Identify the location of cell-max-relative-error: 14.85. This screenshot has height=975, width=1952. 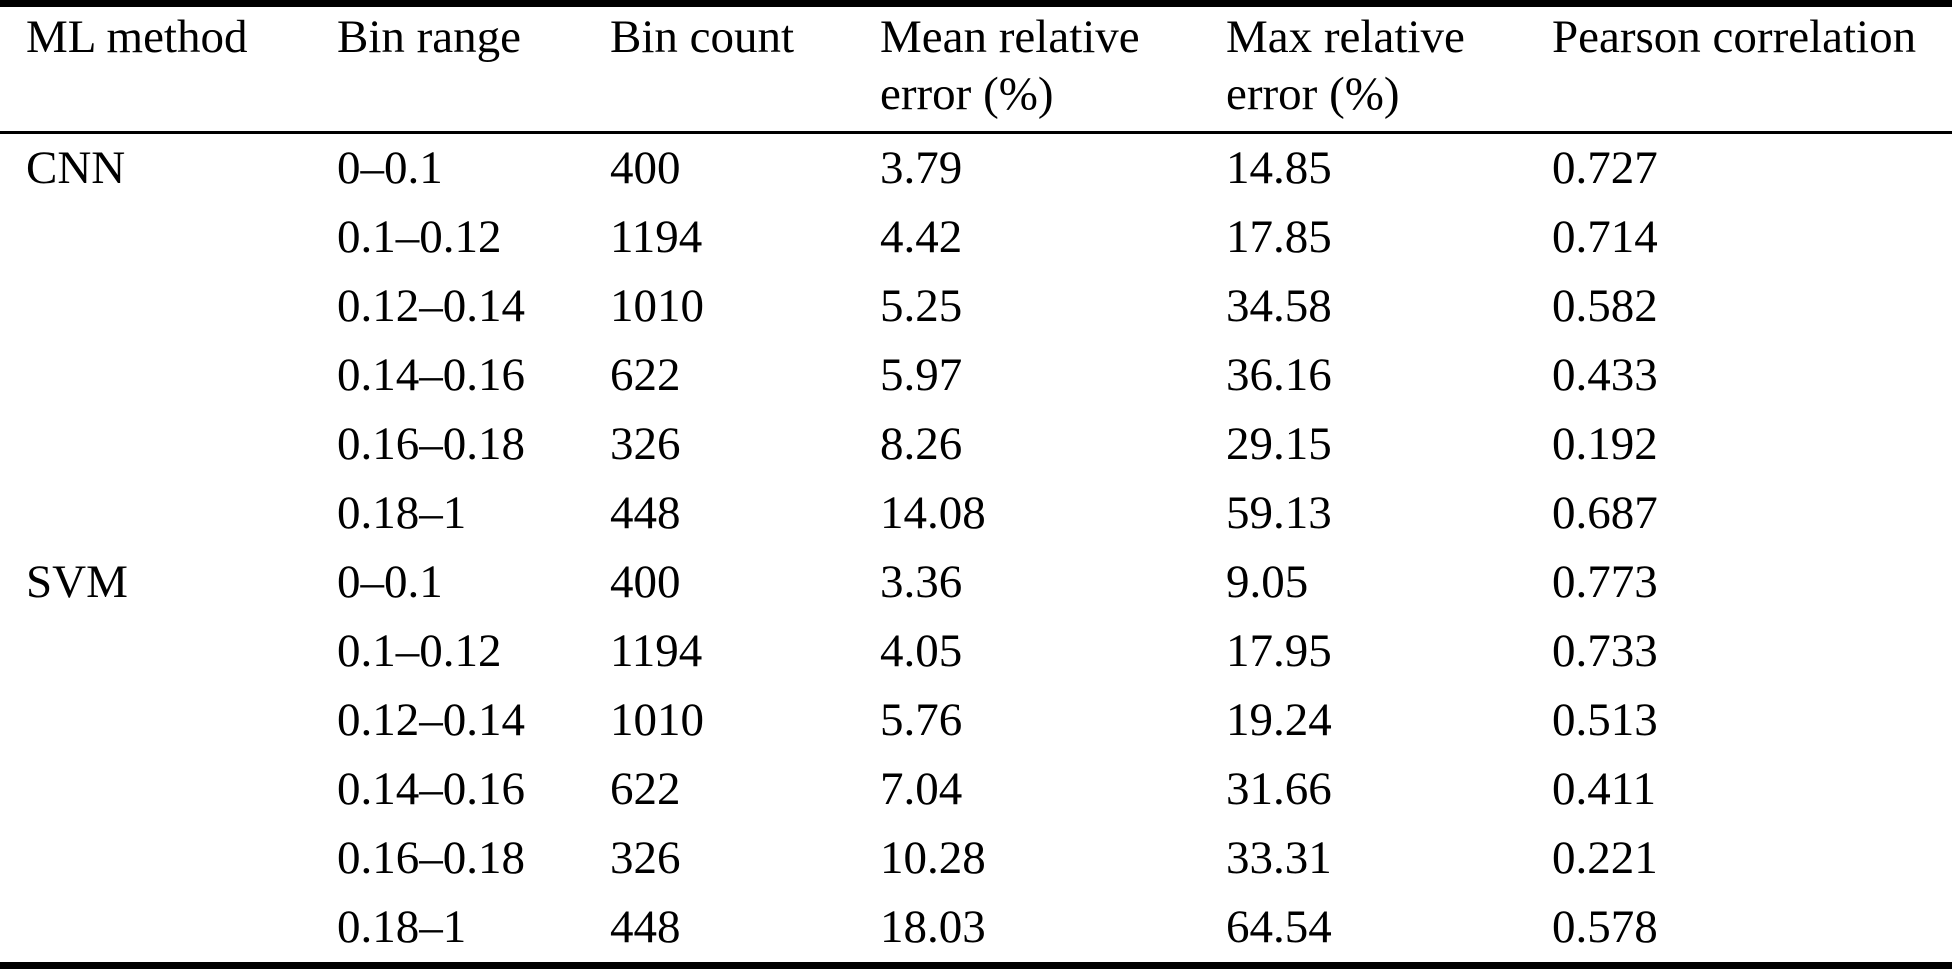
(1279, 168).